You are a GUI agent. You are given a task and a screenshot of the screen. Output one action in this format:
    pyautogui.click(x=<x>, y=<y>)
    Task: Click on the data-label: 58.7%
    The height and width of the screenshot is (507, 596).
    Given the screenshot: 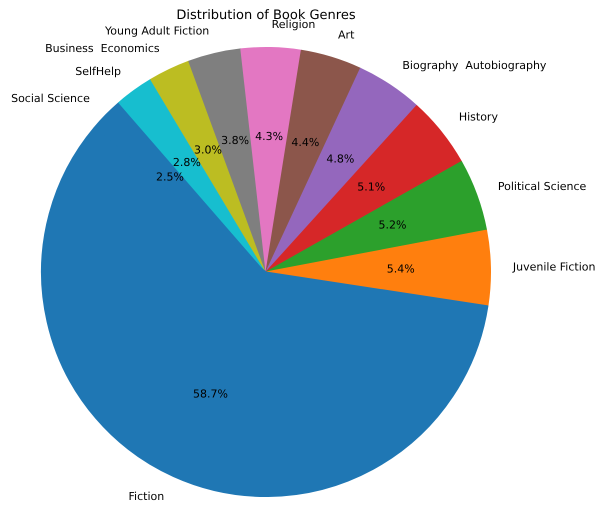 What is the action you would take?
    pyautogui.click(x=210, y=394)
    